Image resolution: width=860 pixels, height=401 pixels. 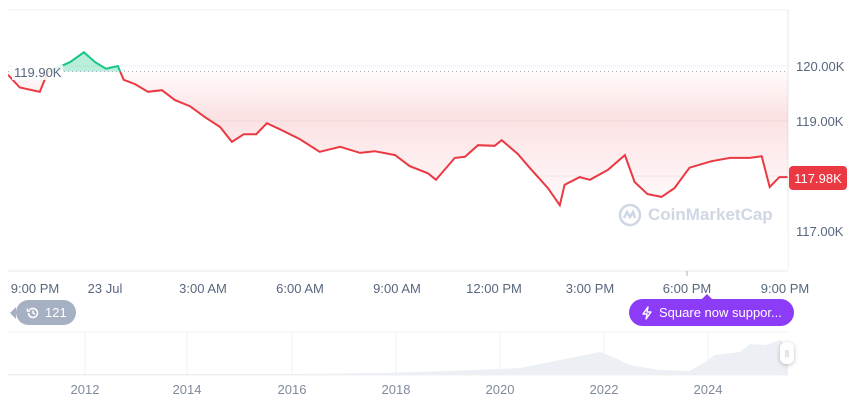 What do you see at coordinates (85, 389) in the screenshot?
I see `year-tick: 2012` at bounding box center [85, 389].